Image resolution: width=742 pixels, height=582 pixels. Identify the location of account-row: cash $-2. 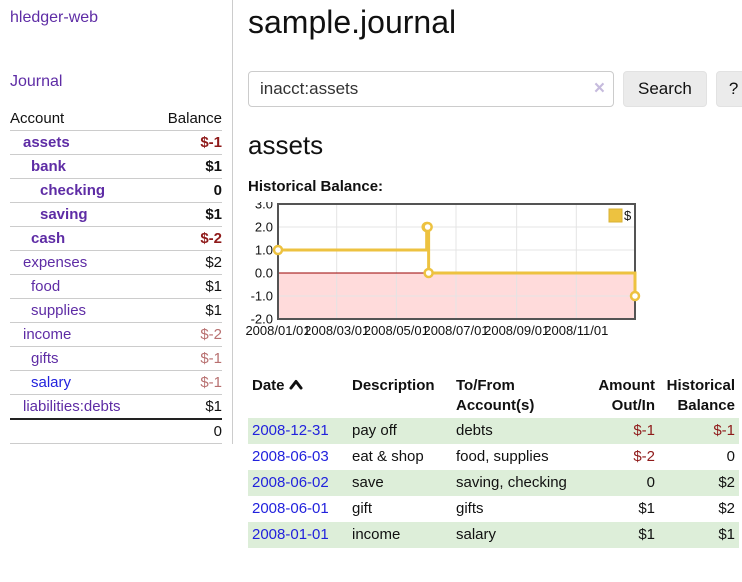
(116, 238).